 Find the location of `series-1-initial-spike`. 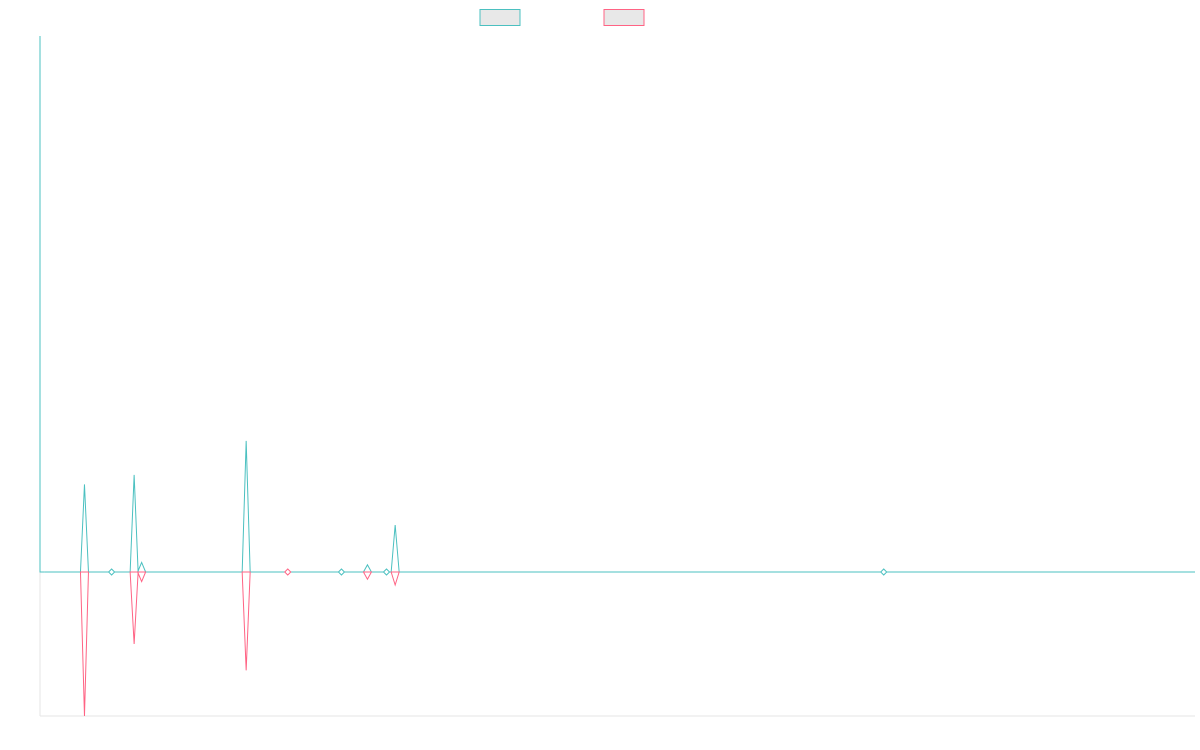

series-1-initial-spike is located at coordinates (42, 304).